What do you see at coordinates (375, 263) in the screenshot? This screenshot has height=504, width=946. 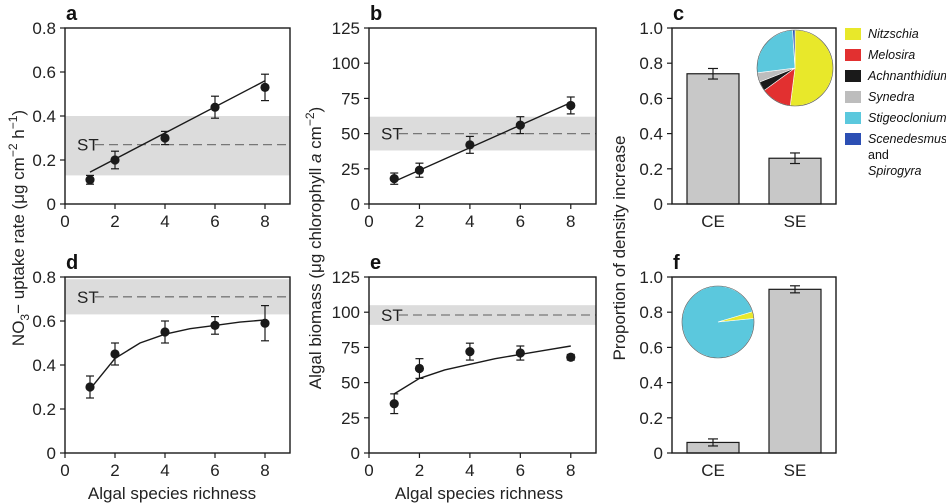 I see `panel-label: e` at bounding box center [375, 263].